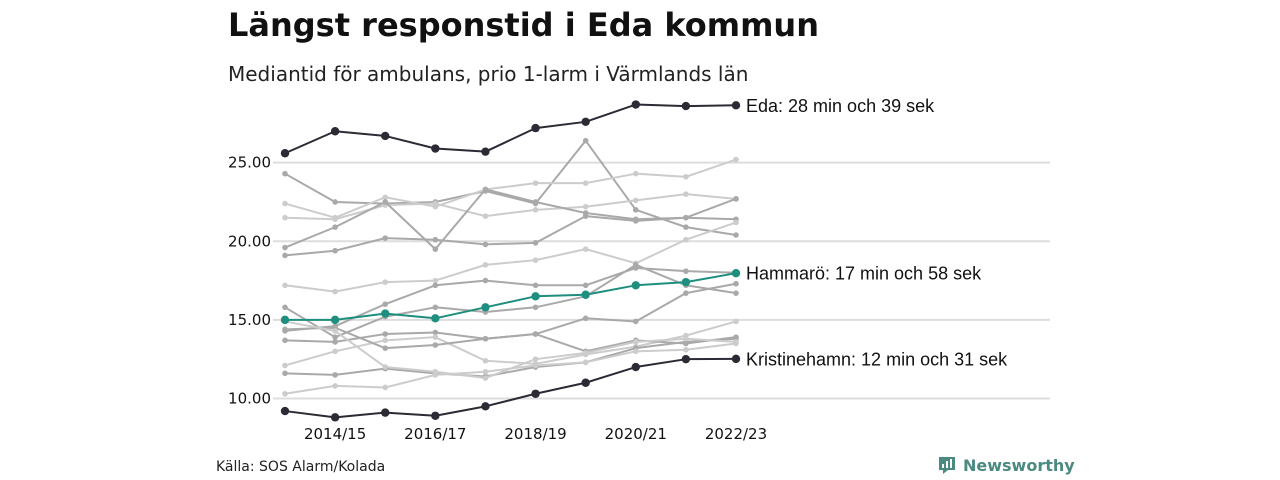  Describe the element at coordinates (840, 106) in the screenshot. I see `series-end-label: Eda: 28 min och 39 sek` at that location.